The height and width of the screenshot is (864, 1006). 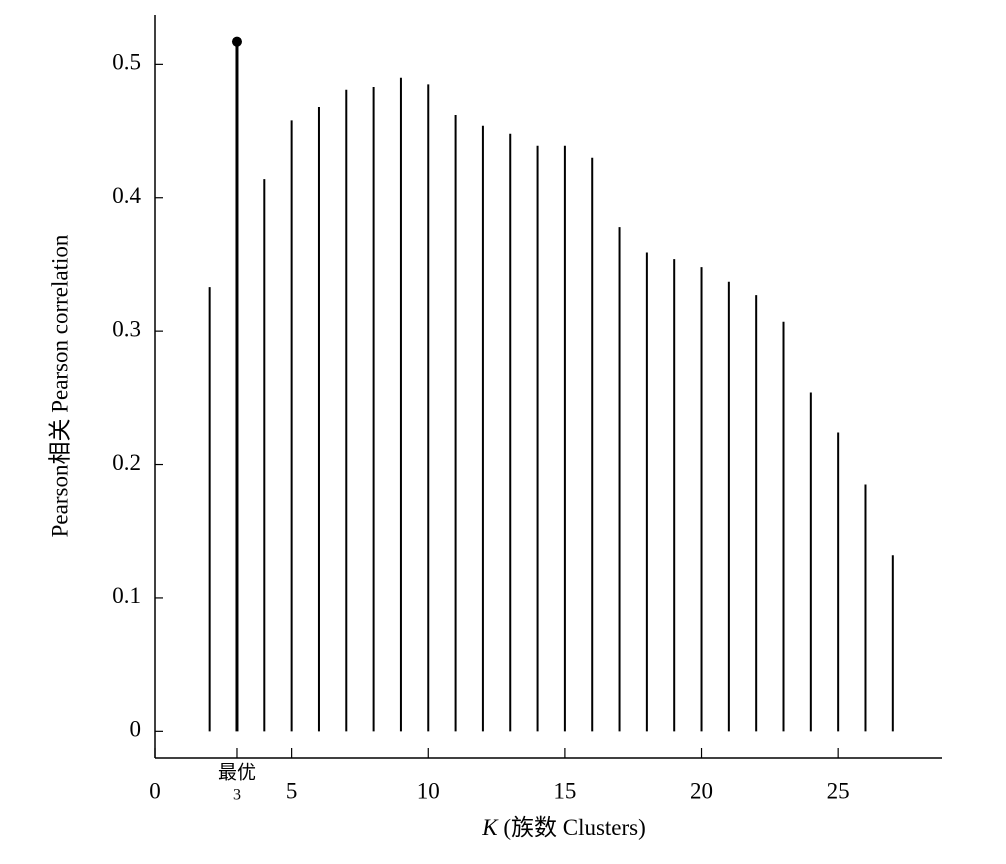 What do you see at coordinates (574, 827) in the screenshot?
I see `x-axis-text: (族数 Clusters)` at bounding box center [574, 827].